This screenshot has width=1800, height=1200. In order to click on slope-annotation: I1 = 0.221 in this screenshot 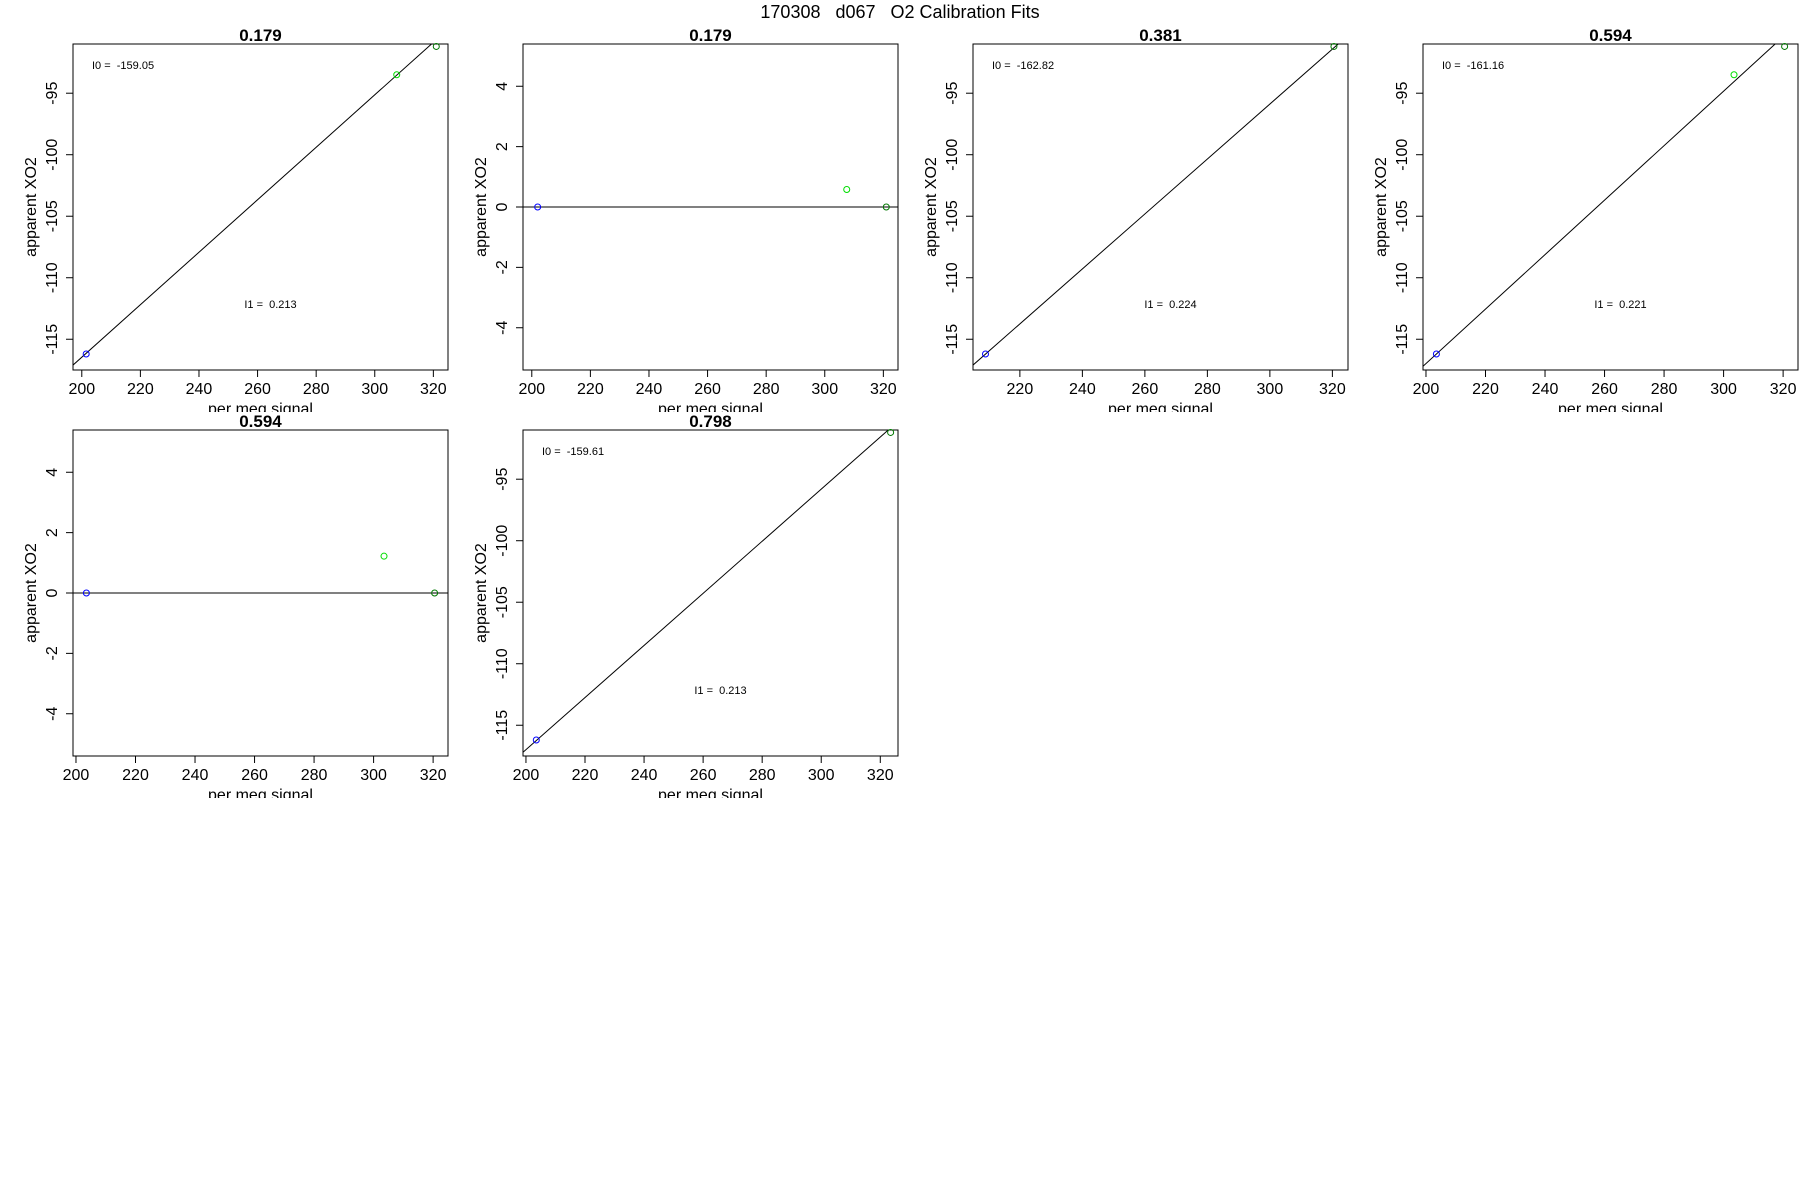, I will do `click(1620, 305)`.